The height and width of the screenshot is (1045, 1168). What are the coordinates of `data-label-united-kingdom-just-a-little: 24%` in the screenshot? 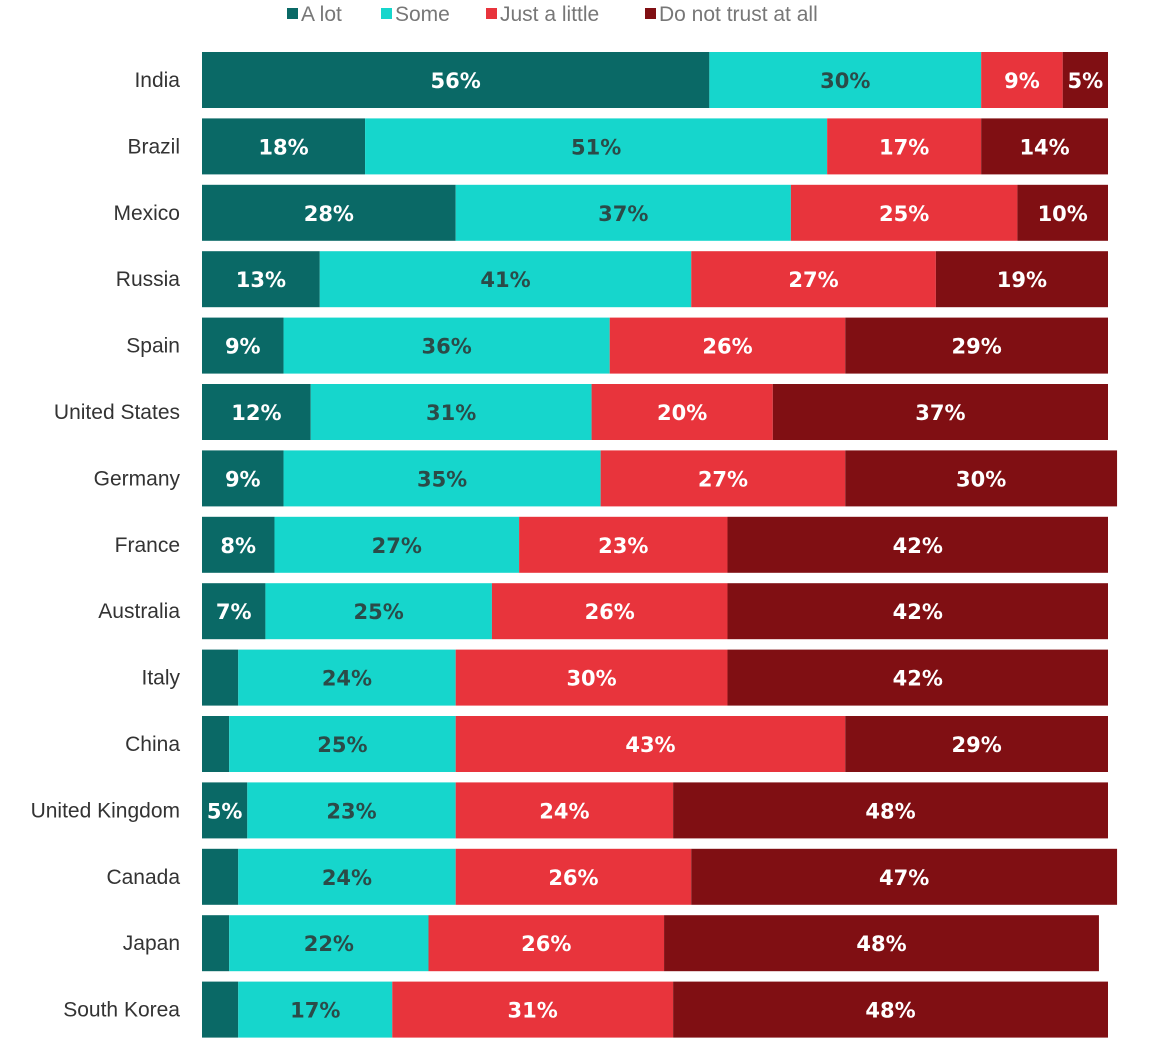 It's located at (564, 811).